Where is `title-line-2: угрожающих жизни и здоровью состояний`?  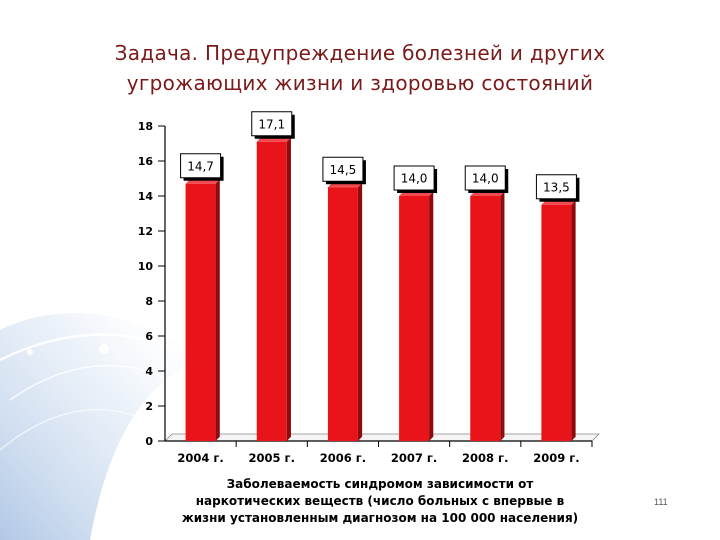
title-line-2: угрожающих жизни и здоровью состояний is located at coordinates (360, 83).